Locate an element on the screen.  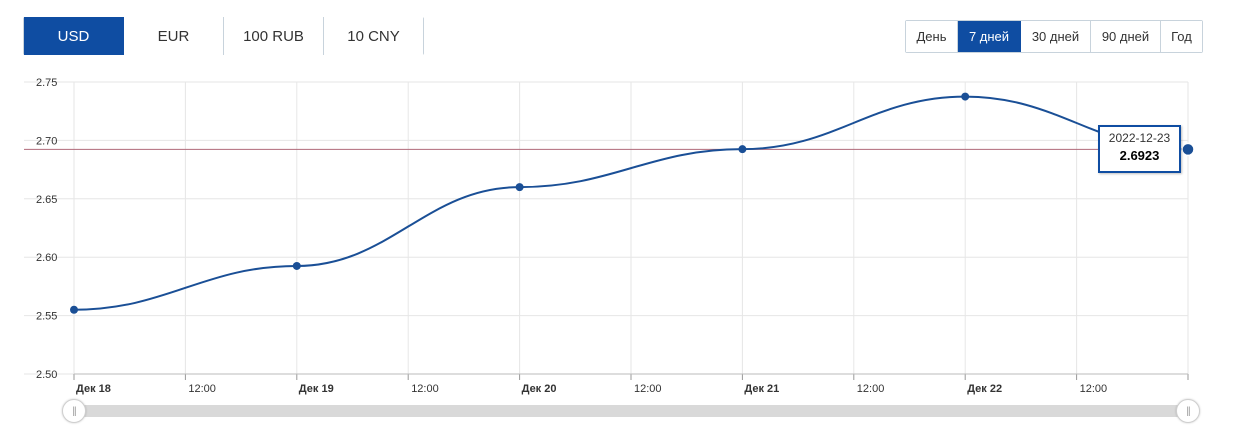
tab-7-days: 7 дней is located at coordinates (989, 36).